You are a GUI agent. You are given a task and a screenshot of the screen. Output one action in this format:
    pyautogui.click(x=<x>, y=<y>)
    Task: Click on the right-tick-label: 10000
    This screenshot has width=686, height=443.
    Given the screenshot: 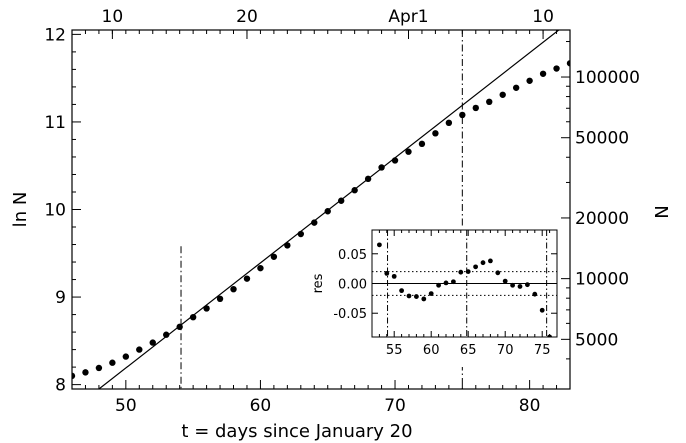 What is the action you would take?
    pyautogui.click(x=602, y=280)
    